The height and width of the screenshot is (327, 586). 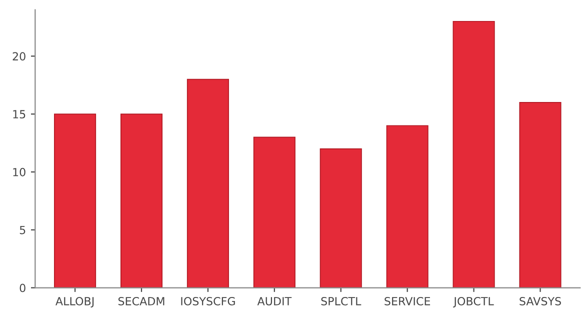 I want to click on y-tick-label: 20, so click(x=19, y=56).